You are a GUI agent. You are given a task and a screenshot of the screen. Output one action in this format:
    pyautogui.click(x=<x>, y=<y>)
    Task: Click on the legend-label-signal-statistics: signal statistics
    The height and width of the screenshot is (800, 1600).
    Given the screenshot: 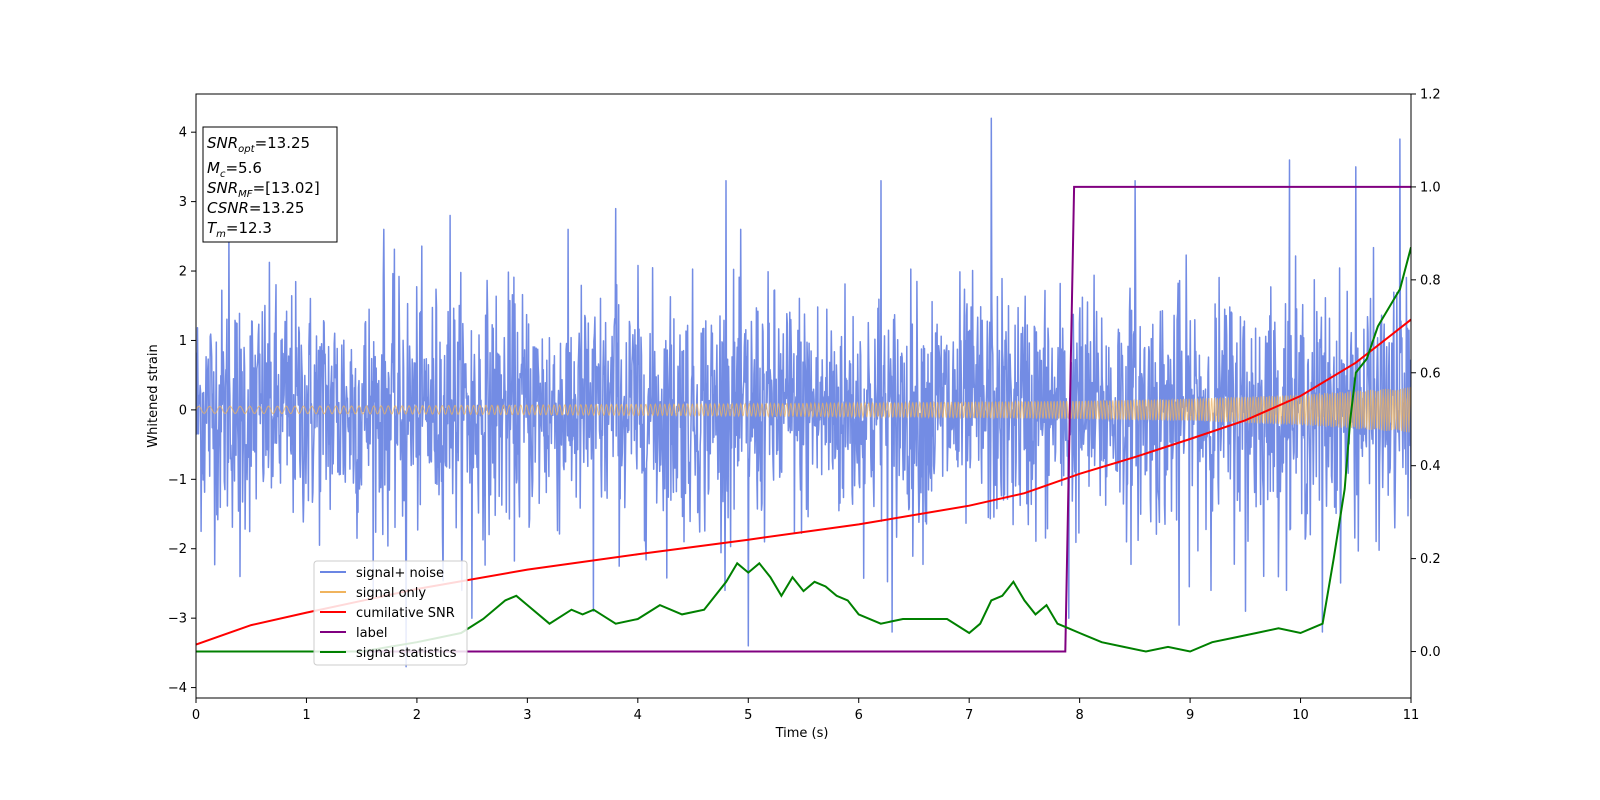 What is the action you would take?
    pyautogui.click(x=406, y=653)
    